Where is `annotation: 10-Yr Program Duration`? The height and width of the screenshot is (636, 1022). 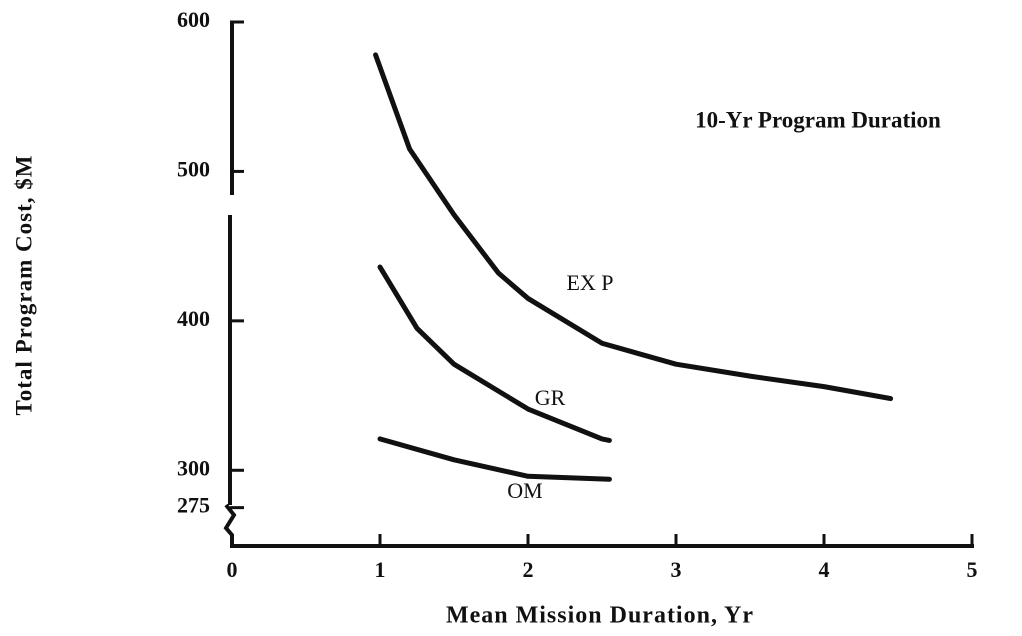
annotation: 10-Yr Program Duration is located at coordinates (818, 119).